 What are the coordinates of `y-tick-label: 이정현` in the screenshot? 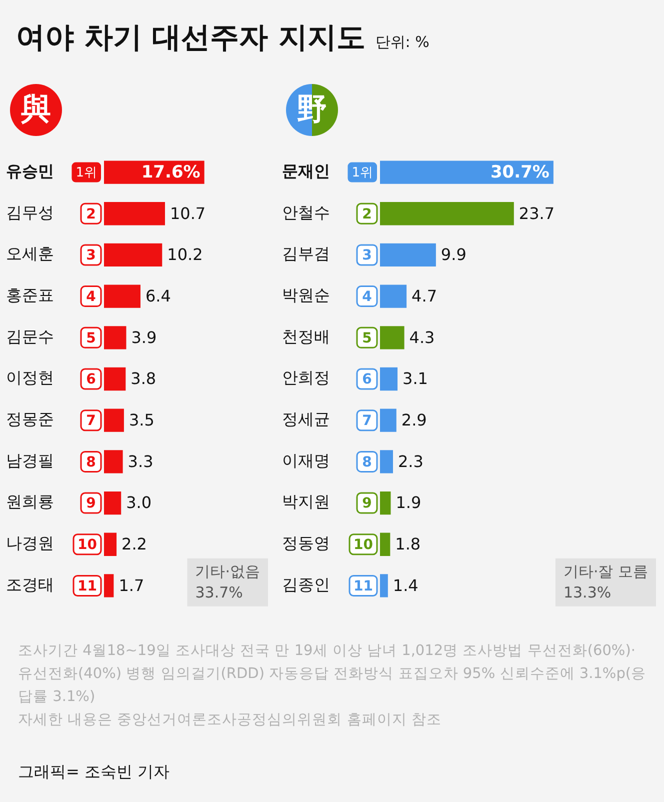 It's located at (30, 378).